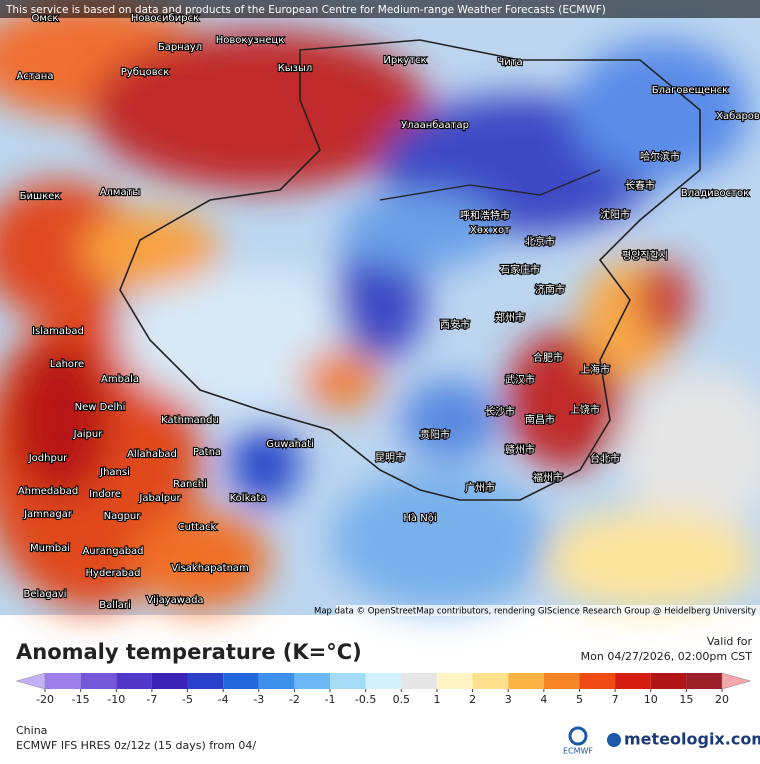 This screenshot has width=760, height=764. I want to click on ecmwf-logo, so click(578, 736).